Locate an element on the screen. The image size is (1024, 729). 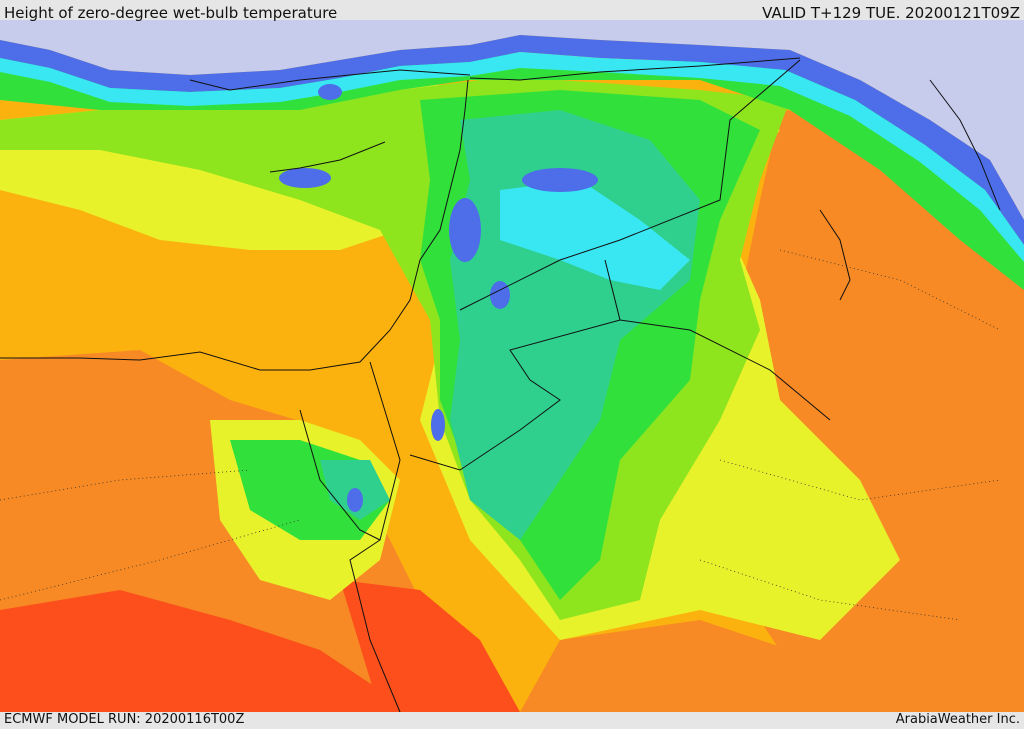
credit: ArabiaWeather Inc. is located at coordinates (957, 719).